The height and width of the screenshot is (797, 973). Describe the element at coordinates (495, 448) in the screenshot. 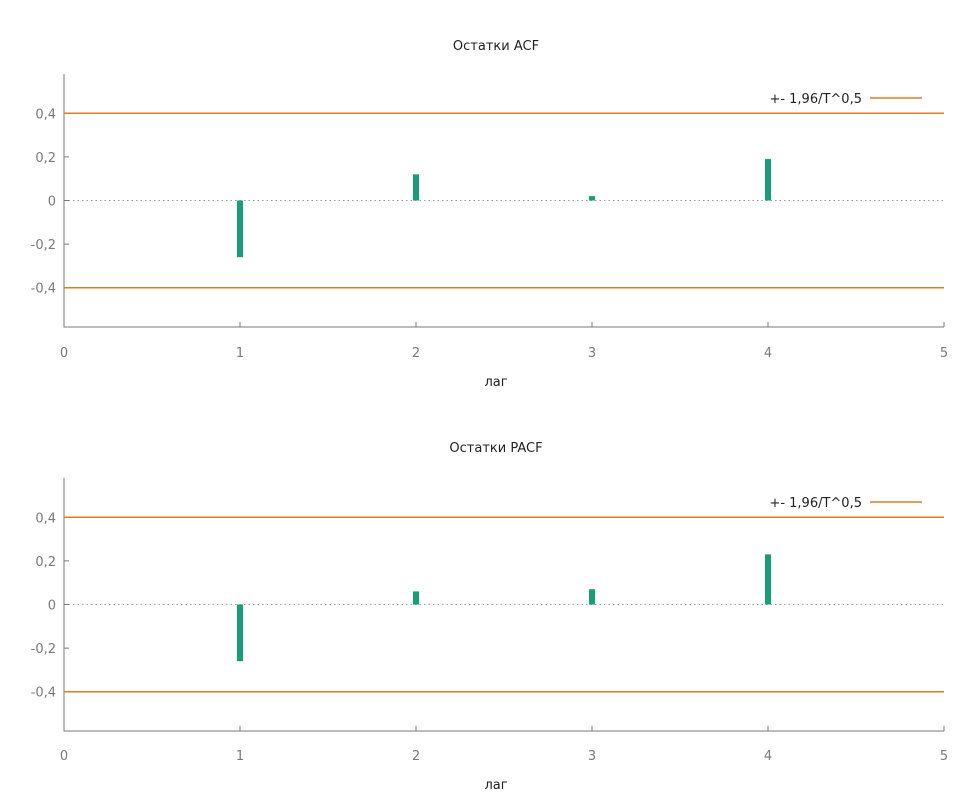

I see `chart-title: Остатки PACF` at that location.